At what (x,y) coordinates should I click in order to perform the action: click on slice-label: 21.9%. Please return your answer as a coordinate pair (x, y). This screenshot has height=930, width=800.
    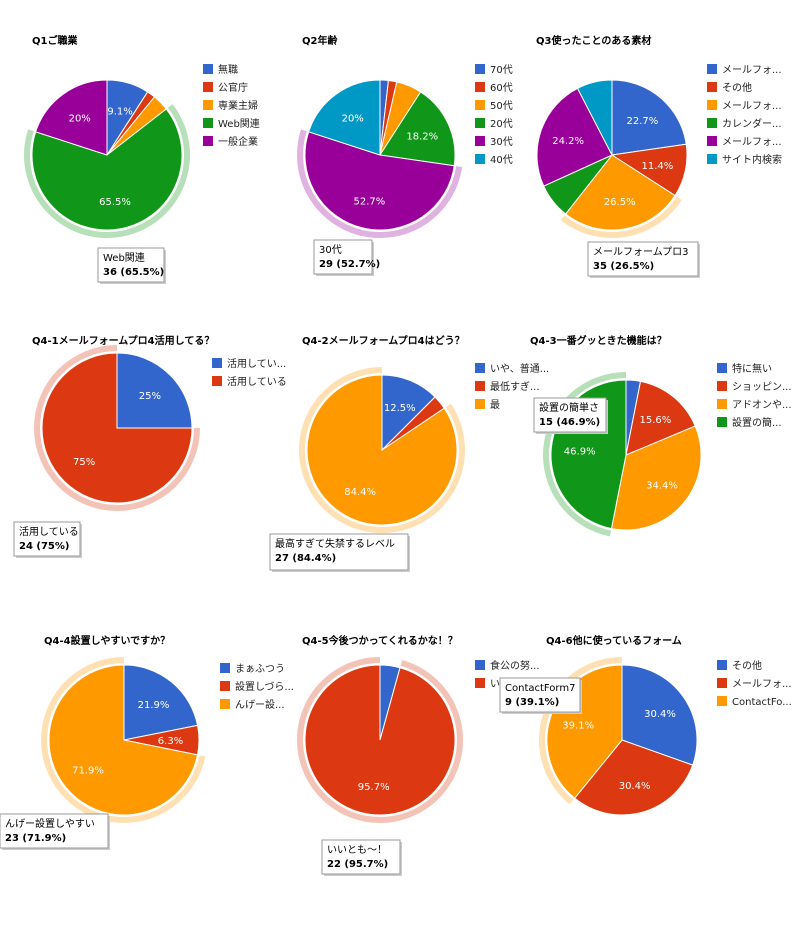
    Looking at the image, I should click on (154, 705).